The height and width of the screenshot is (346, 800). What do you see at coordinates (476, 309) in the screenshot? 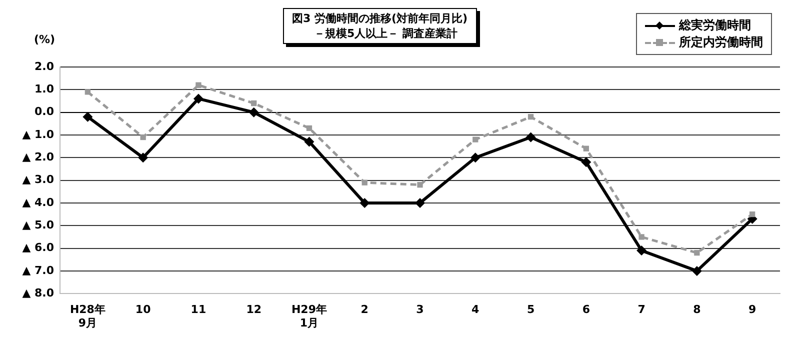
I see `x-tick-label: 4` at bounding box center [476, 309].